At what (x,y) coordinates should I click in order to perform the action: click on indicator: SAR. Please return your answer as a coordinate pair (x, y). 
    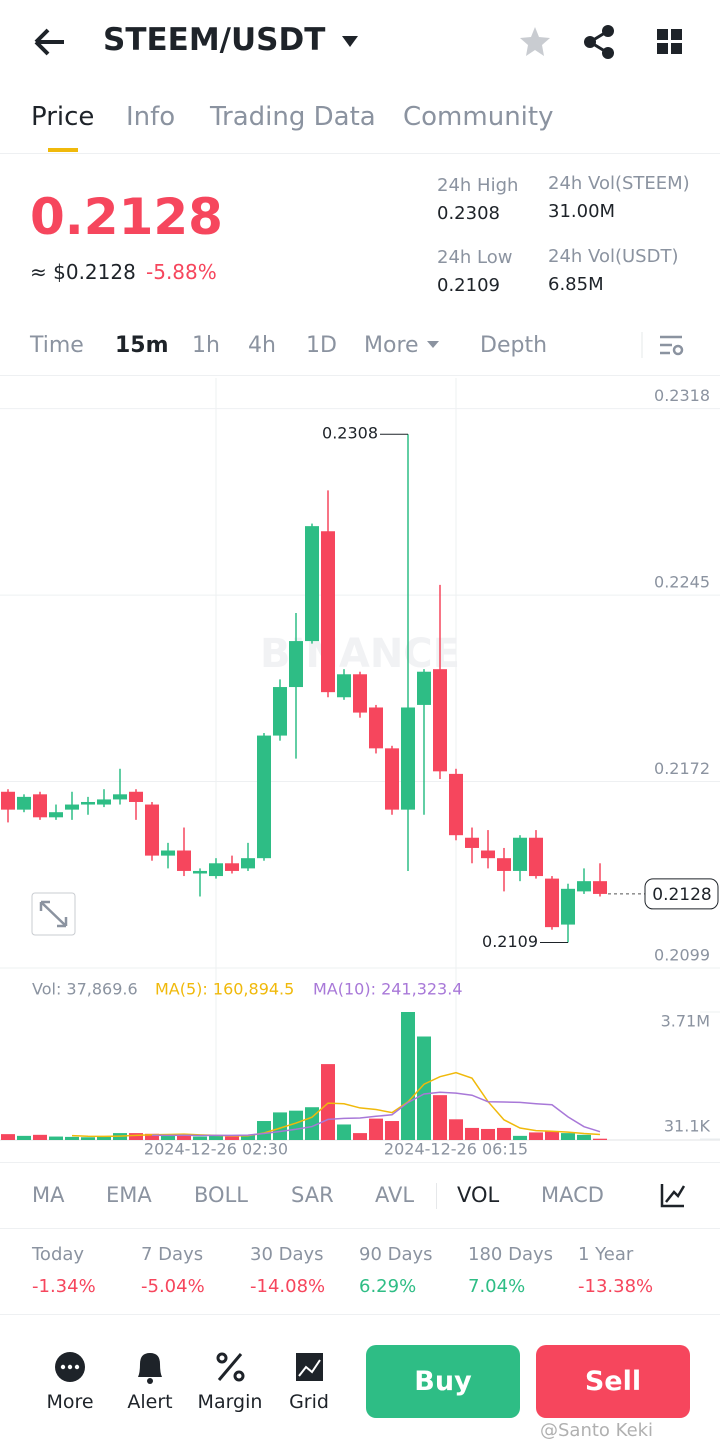
    Looking at the image, I should click on (312, 1195).